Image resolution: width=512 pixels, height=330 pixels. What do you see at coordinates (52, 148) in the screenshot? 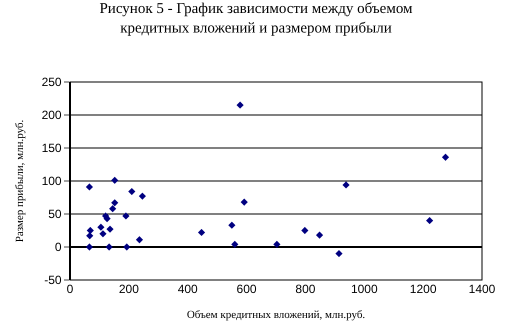
I see `y-tick-label: 150` at bounding box center [52, 148].